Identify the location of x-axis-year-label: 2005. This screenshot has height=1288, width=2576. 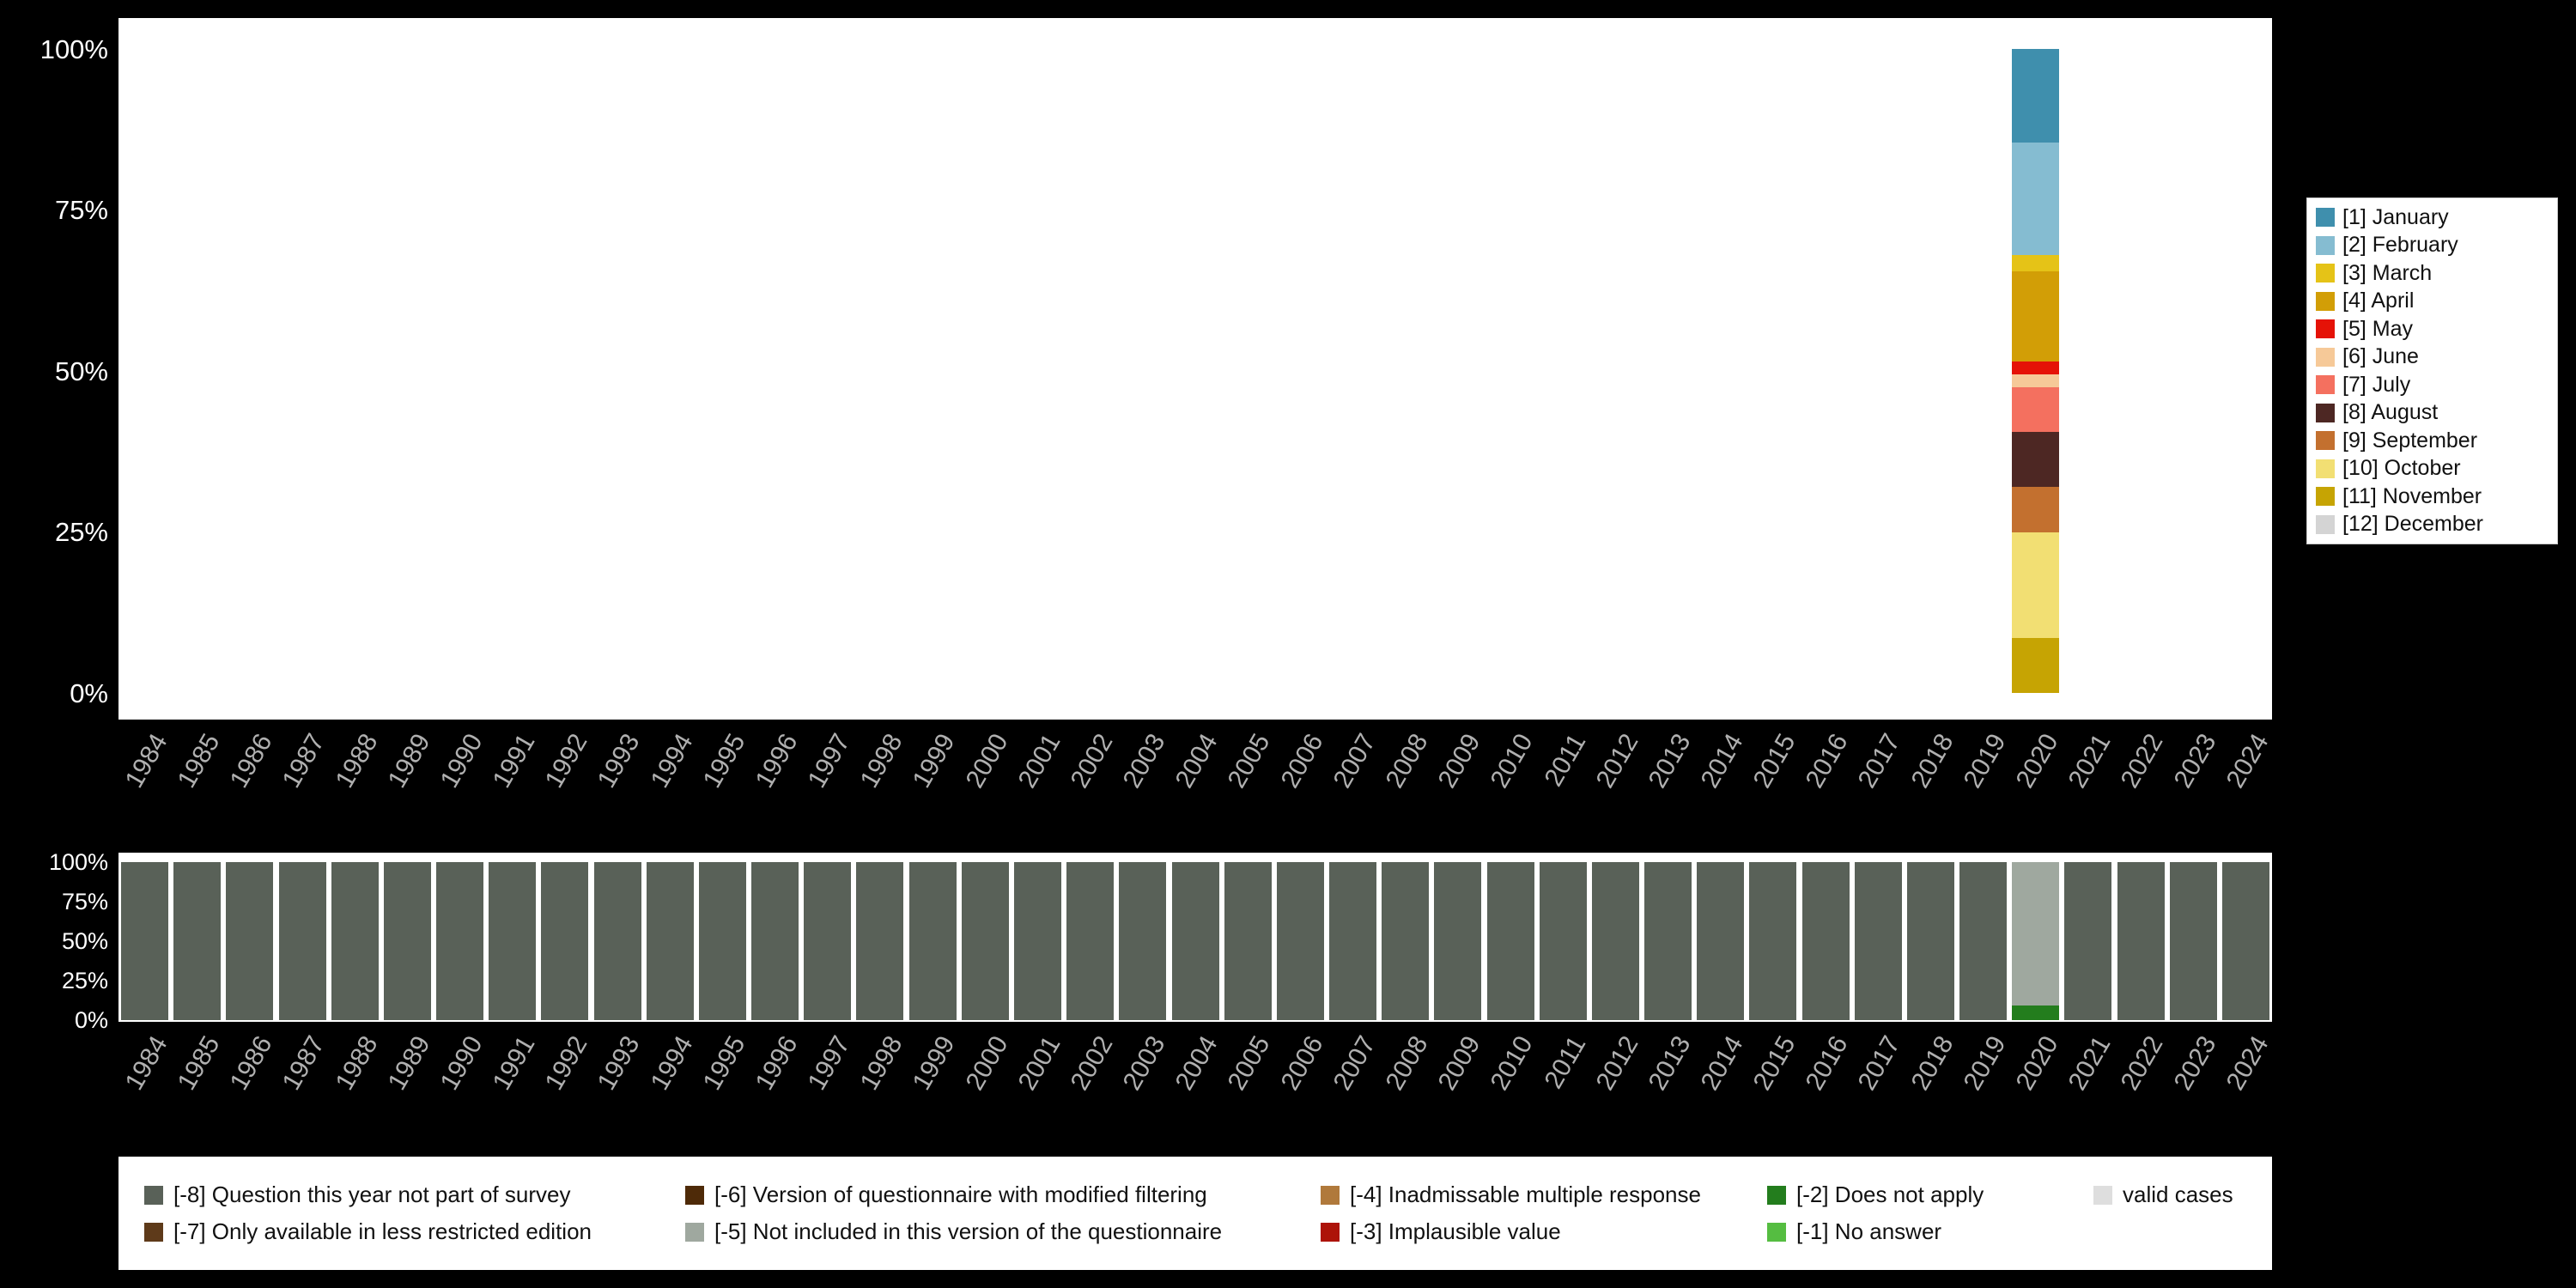
(1250, 1063).